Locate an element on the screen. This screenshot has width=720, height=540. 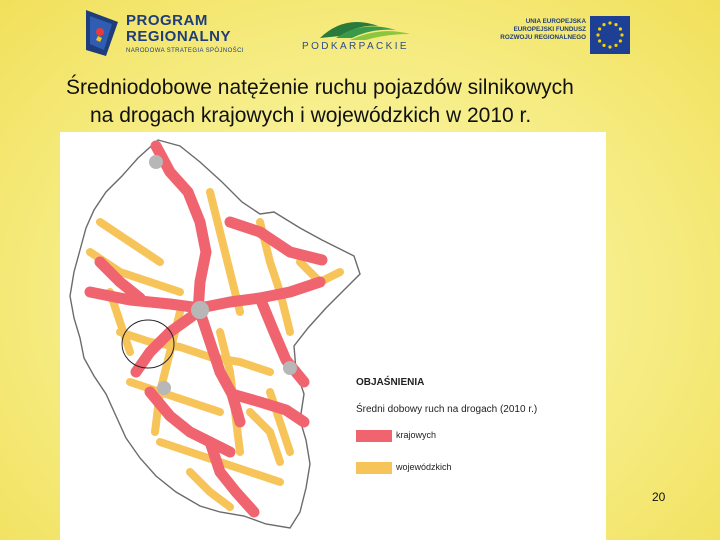
eu-flag-icon is located at coordinates (610, 35).